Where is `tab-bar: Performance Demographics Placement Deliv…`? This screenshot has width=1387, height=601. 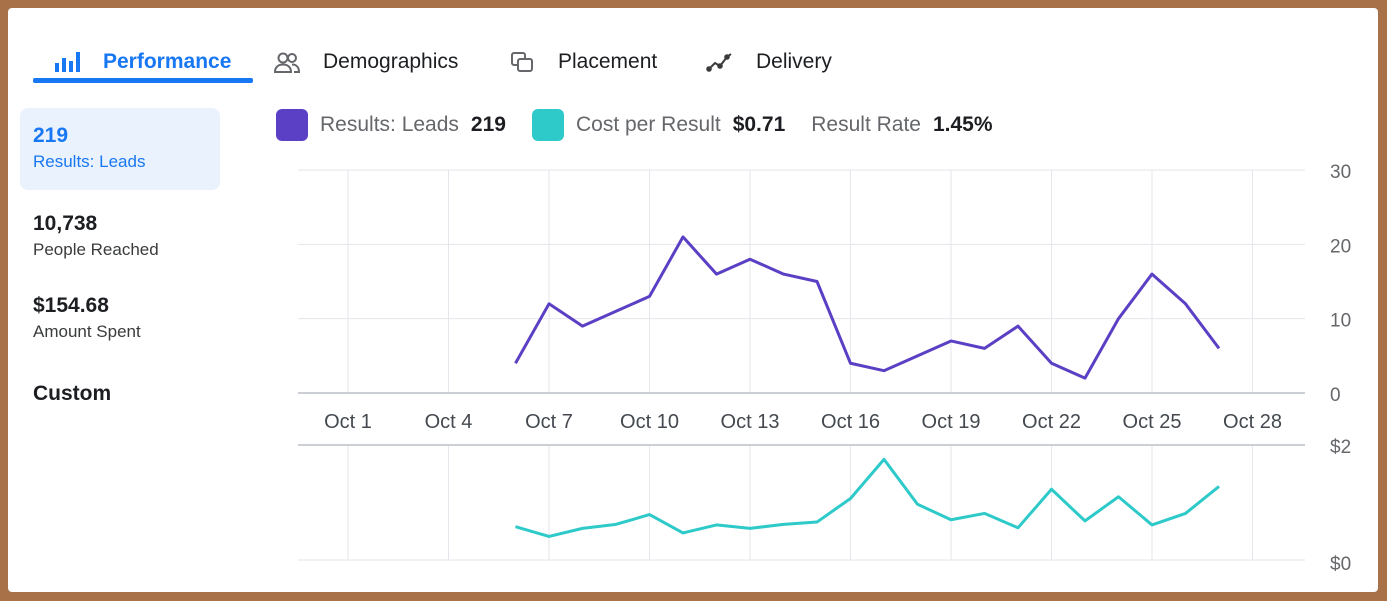
tab-bar: Performance Demographics Placement Deliv… is located at coordinates (693, 49).